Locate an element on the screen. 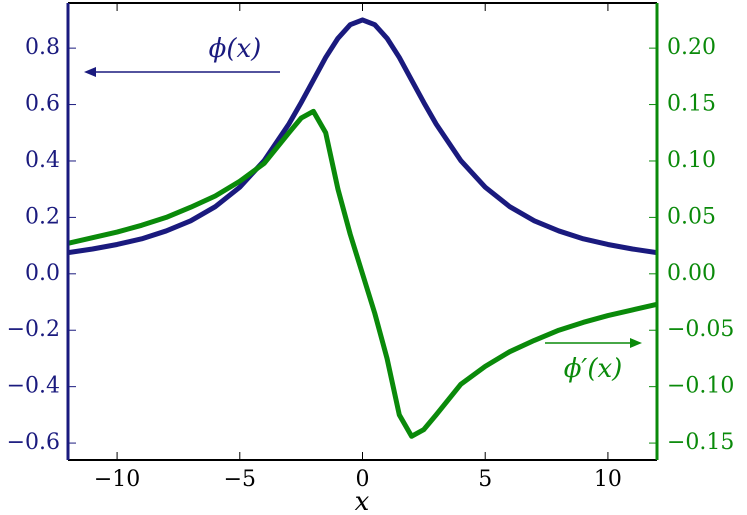  y2-tick-label: −0.15 is located at coordinates (700, 442).